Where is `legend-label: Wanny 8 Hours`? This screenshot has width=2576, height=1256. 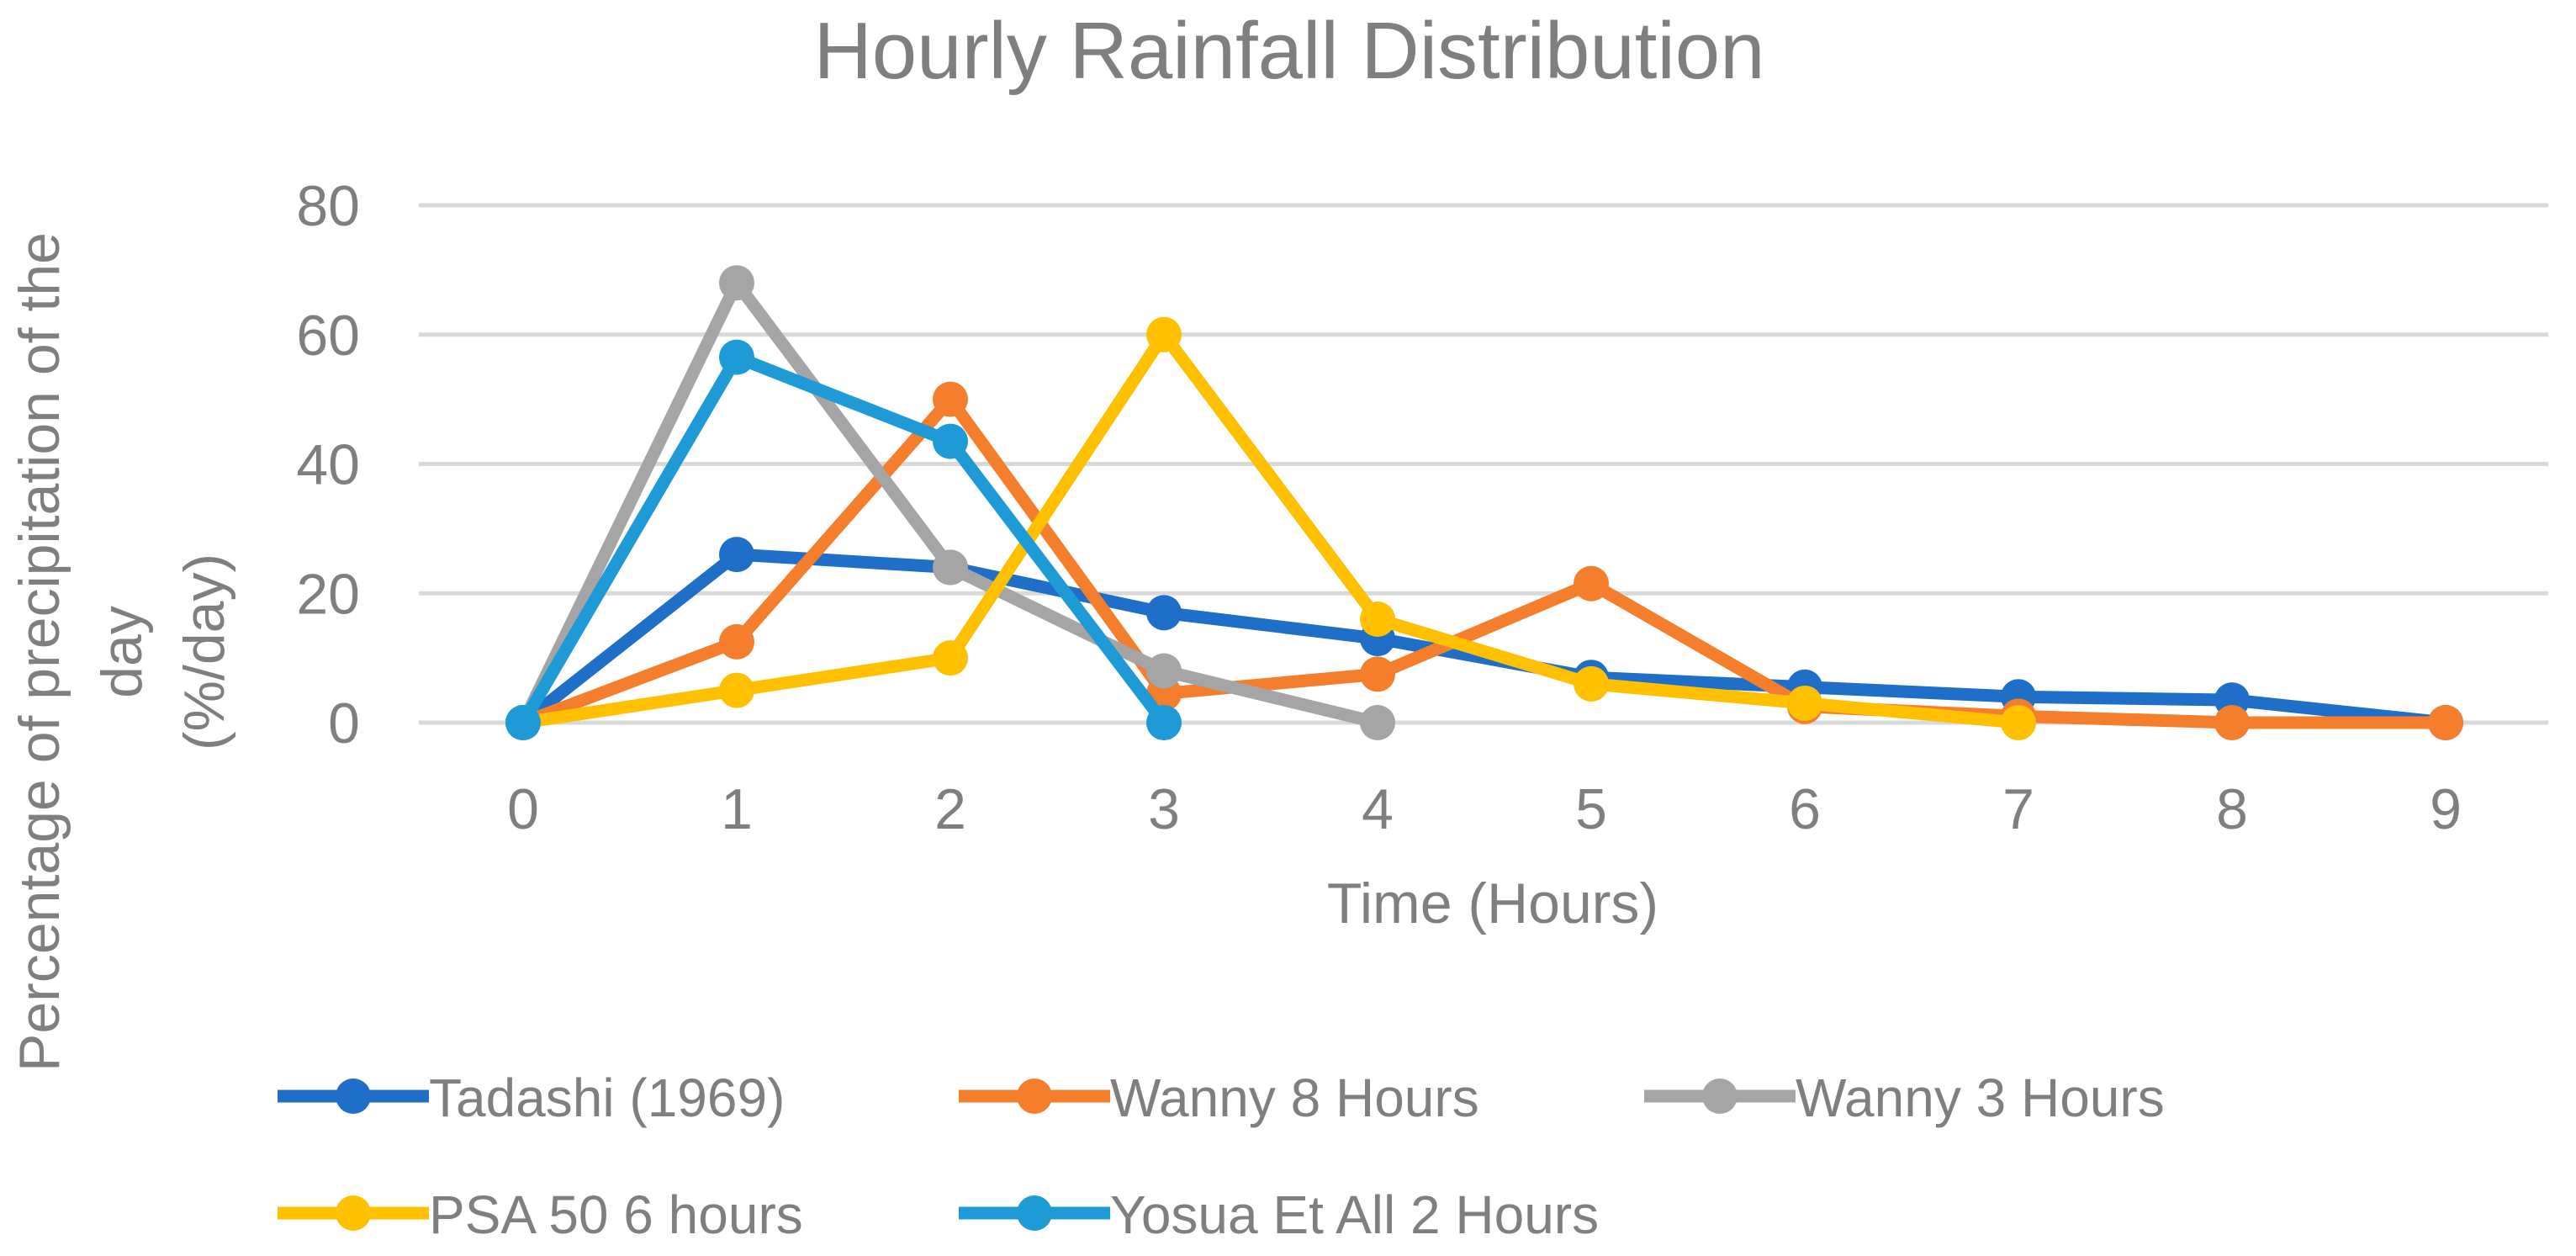 legend-label: Wanny 8 Hours is located at coordinates (1294, 1098).